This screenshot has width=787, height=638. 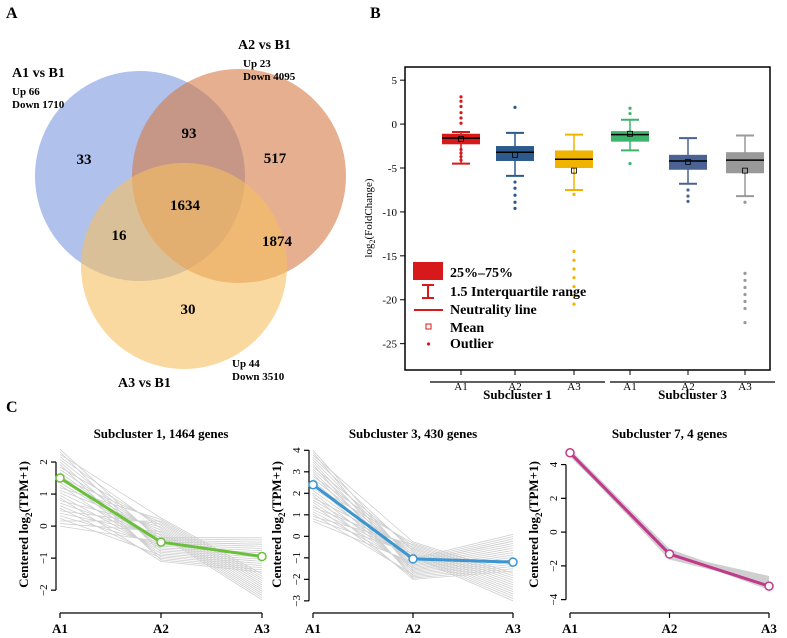 I want to click on panel-b-letter: B, so click(x=375, y=13).